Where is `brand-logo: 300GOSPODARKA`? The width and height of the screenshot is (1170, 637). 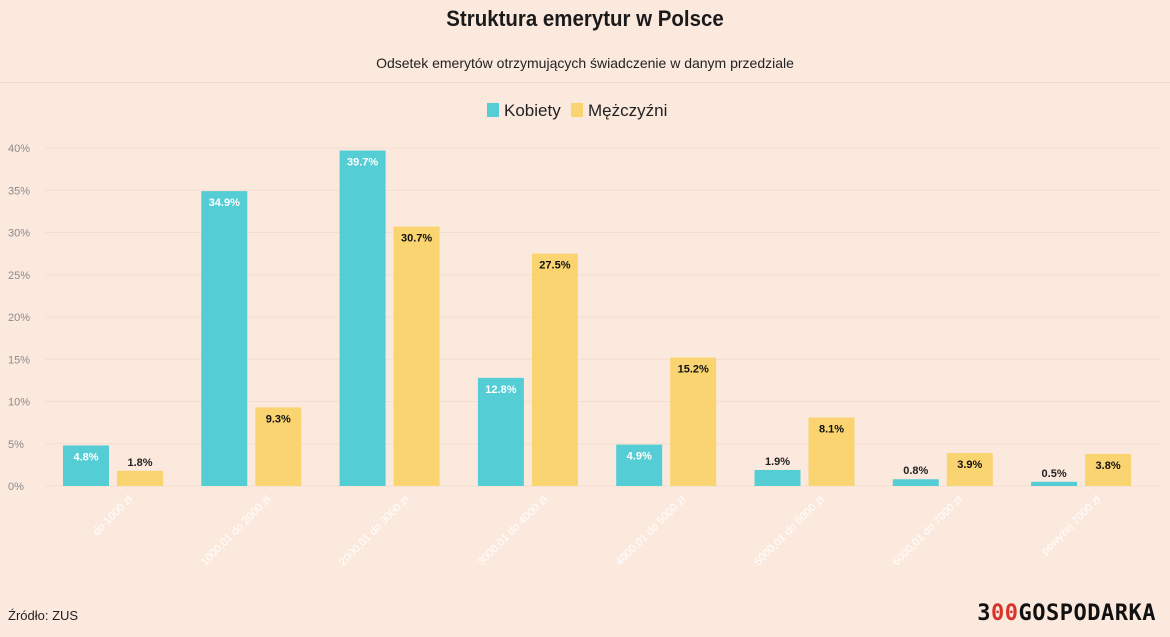
brand-logo: 300GOSPODARKA is located at coordinates (1066, 613).